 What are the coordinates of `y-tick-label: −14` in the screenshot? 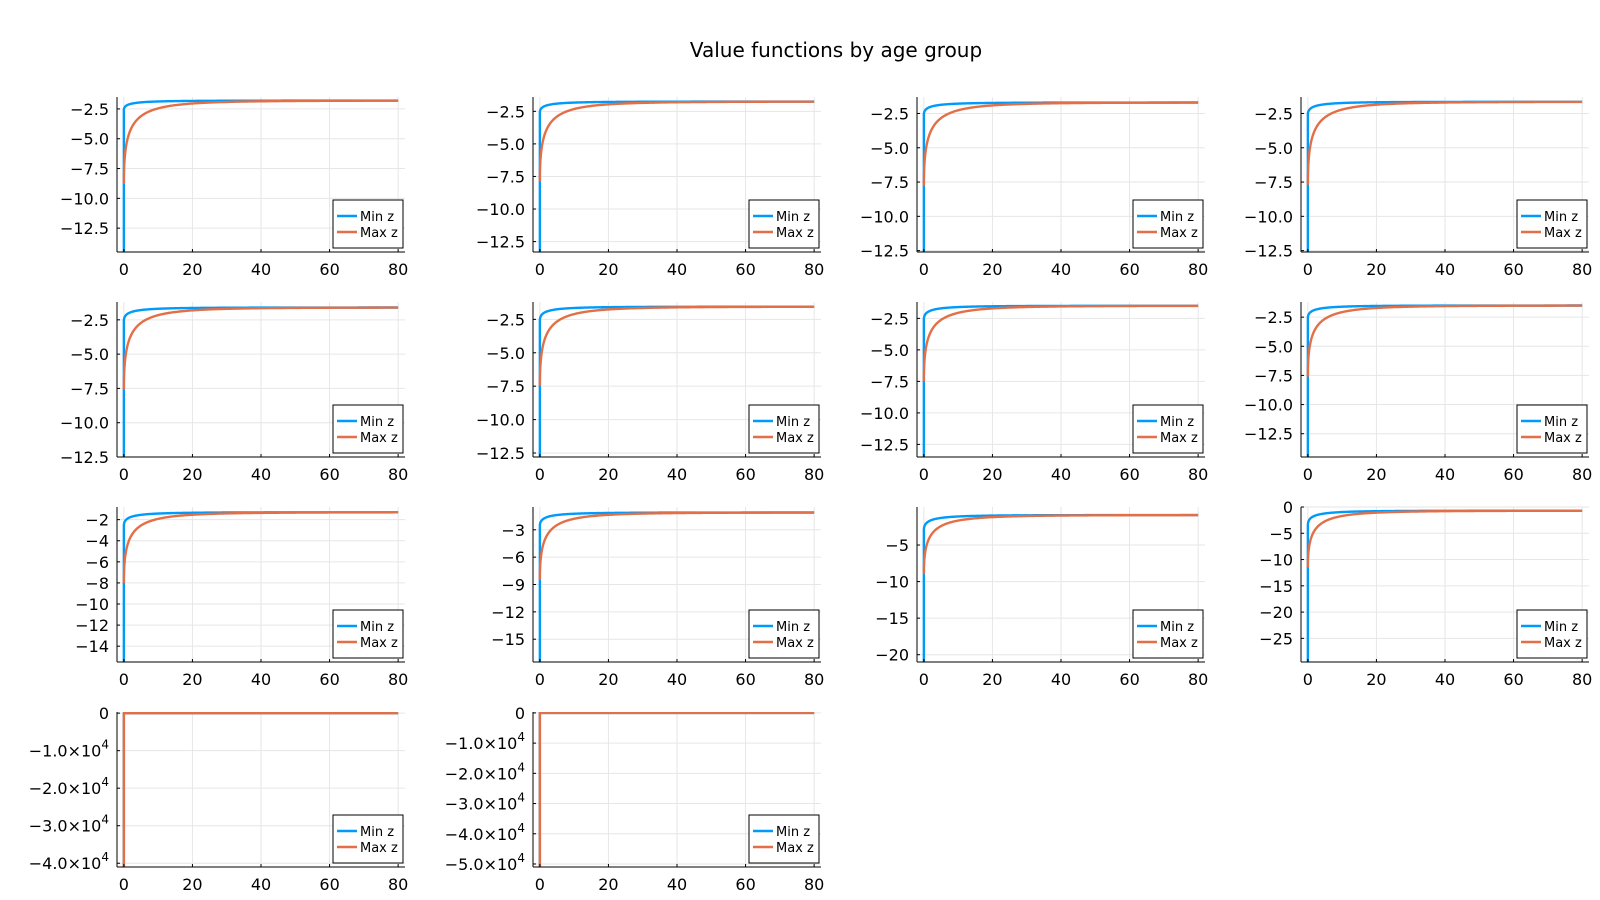 It's located at (92, 646).